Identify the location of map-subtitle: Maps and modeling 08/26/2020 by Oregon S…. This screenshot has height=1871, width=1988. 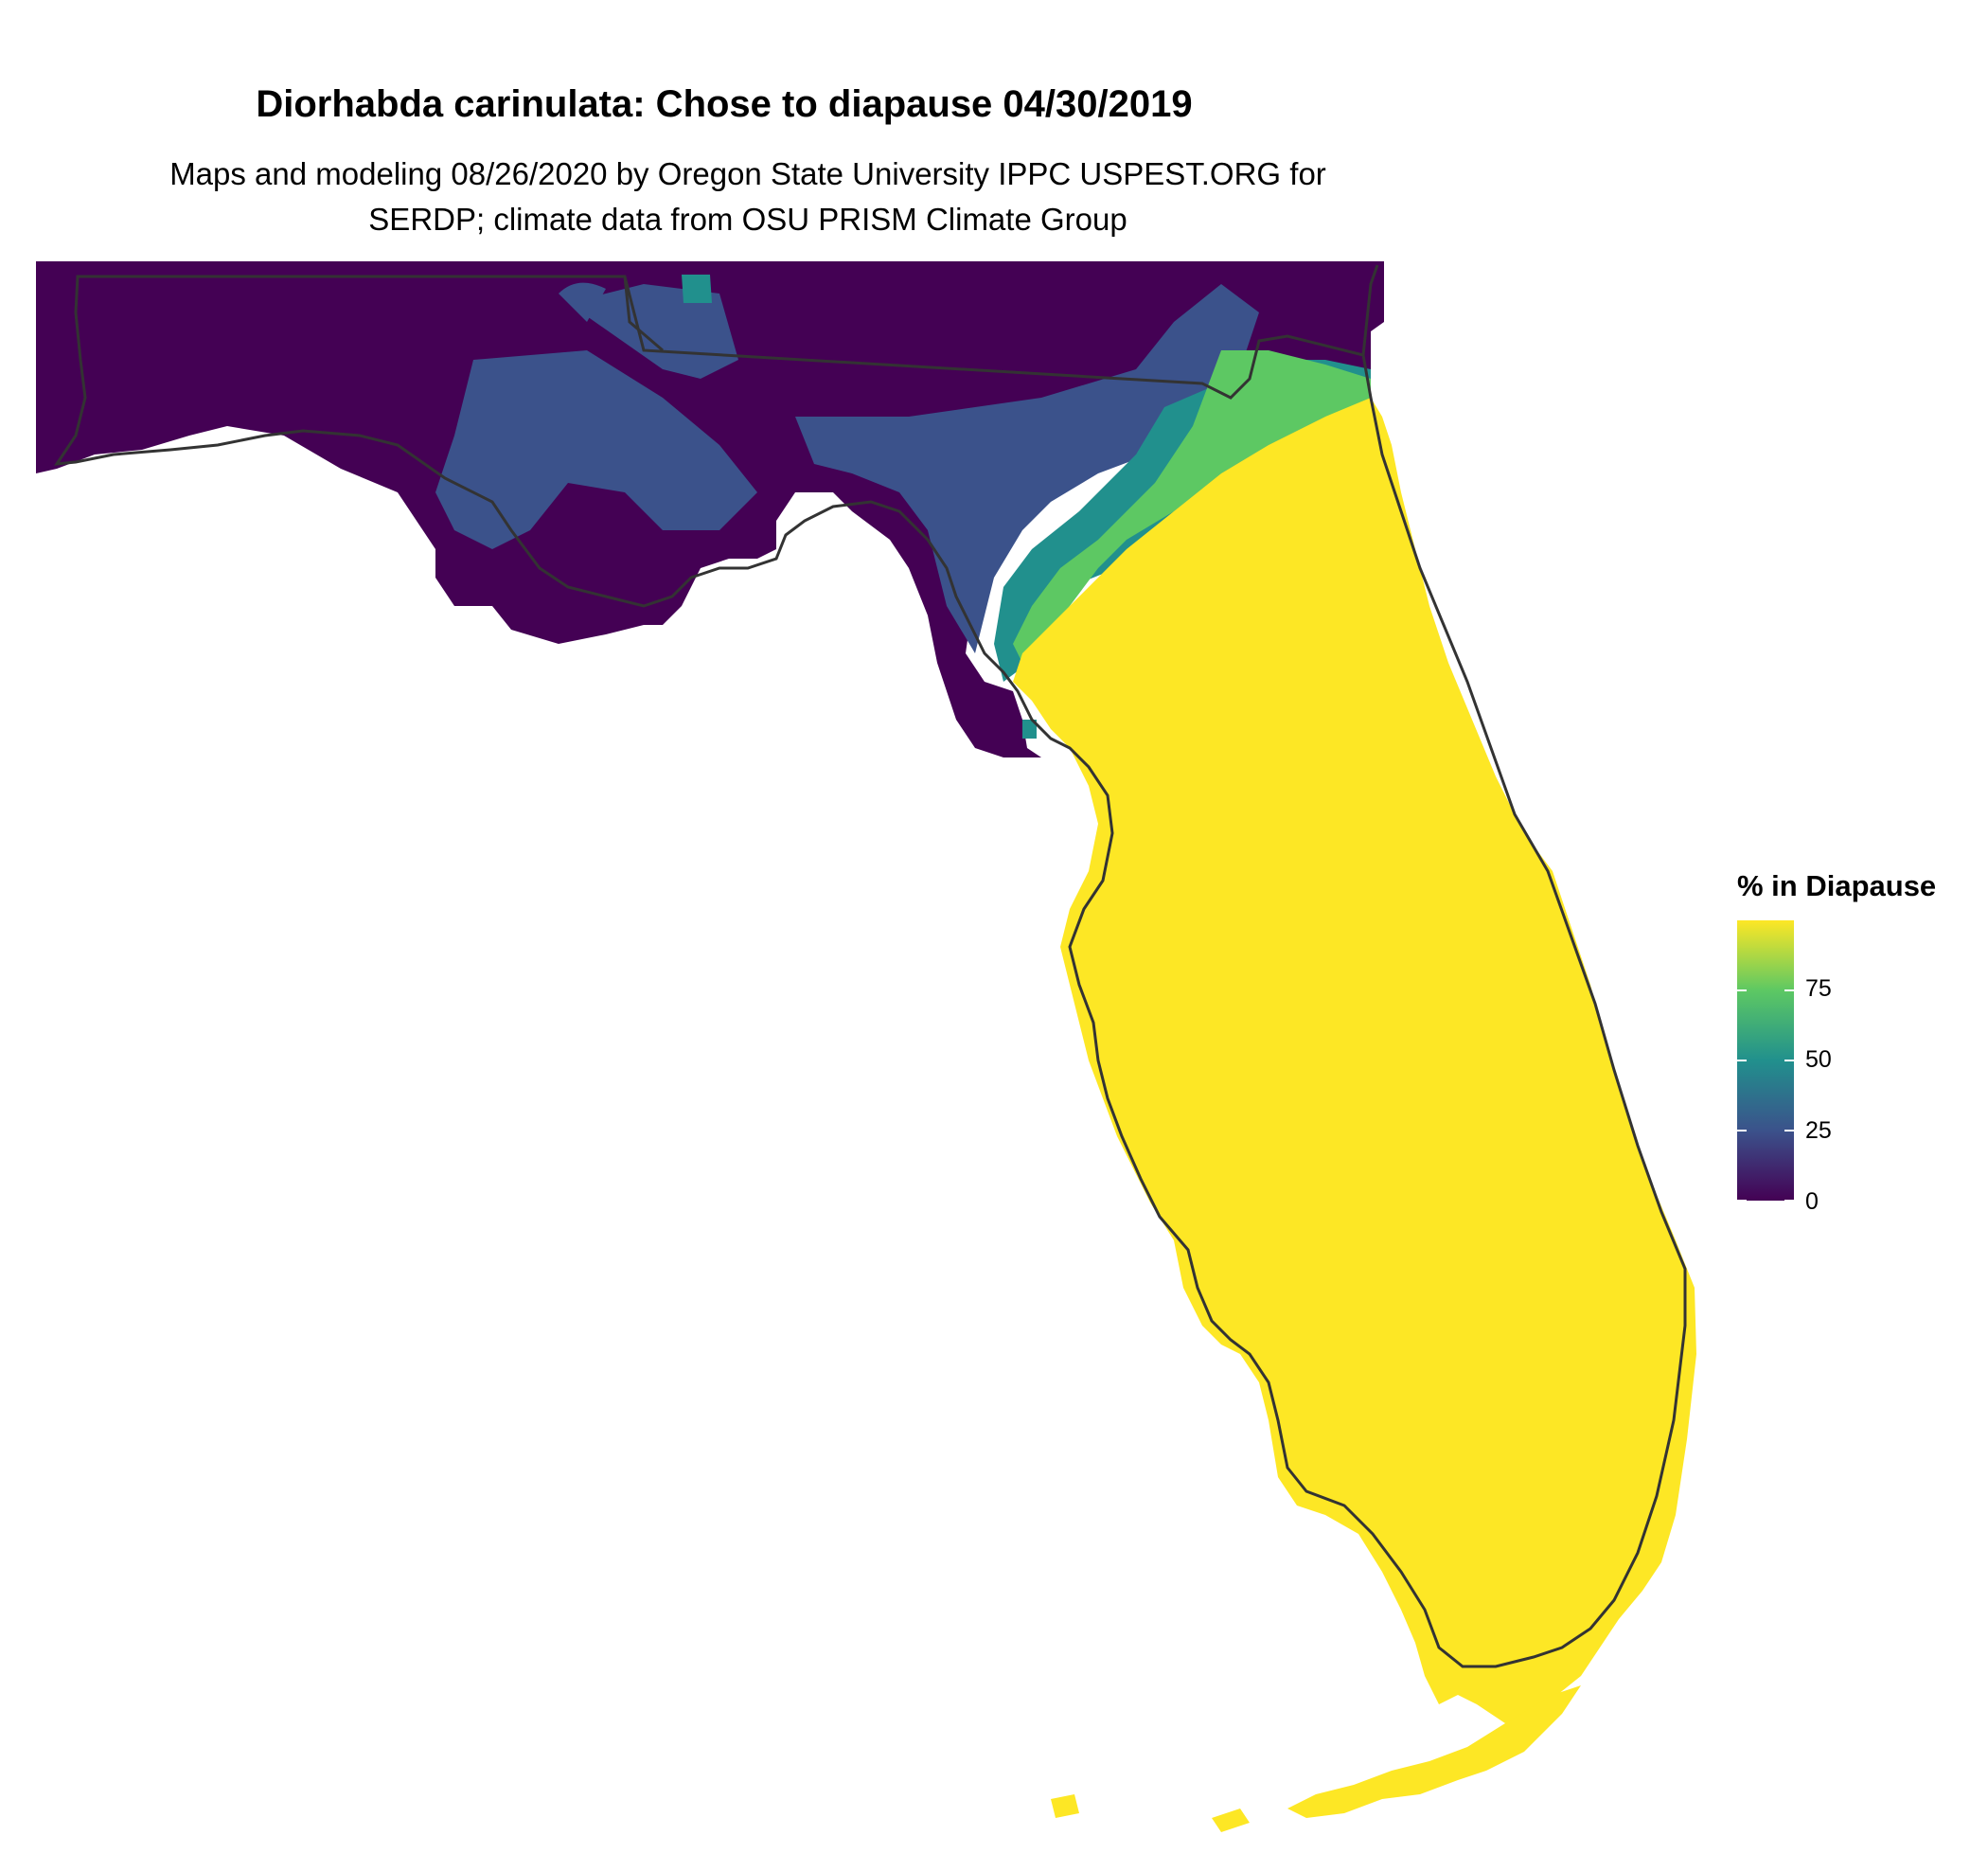
(748, 196).